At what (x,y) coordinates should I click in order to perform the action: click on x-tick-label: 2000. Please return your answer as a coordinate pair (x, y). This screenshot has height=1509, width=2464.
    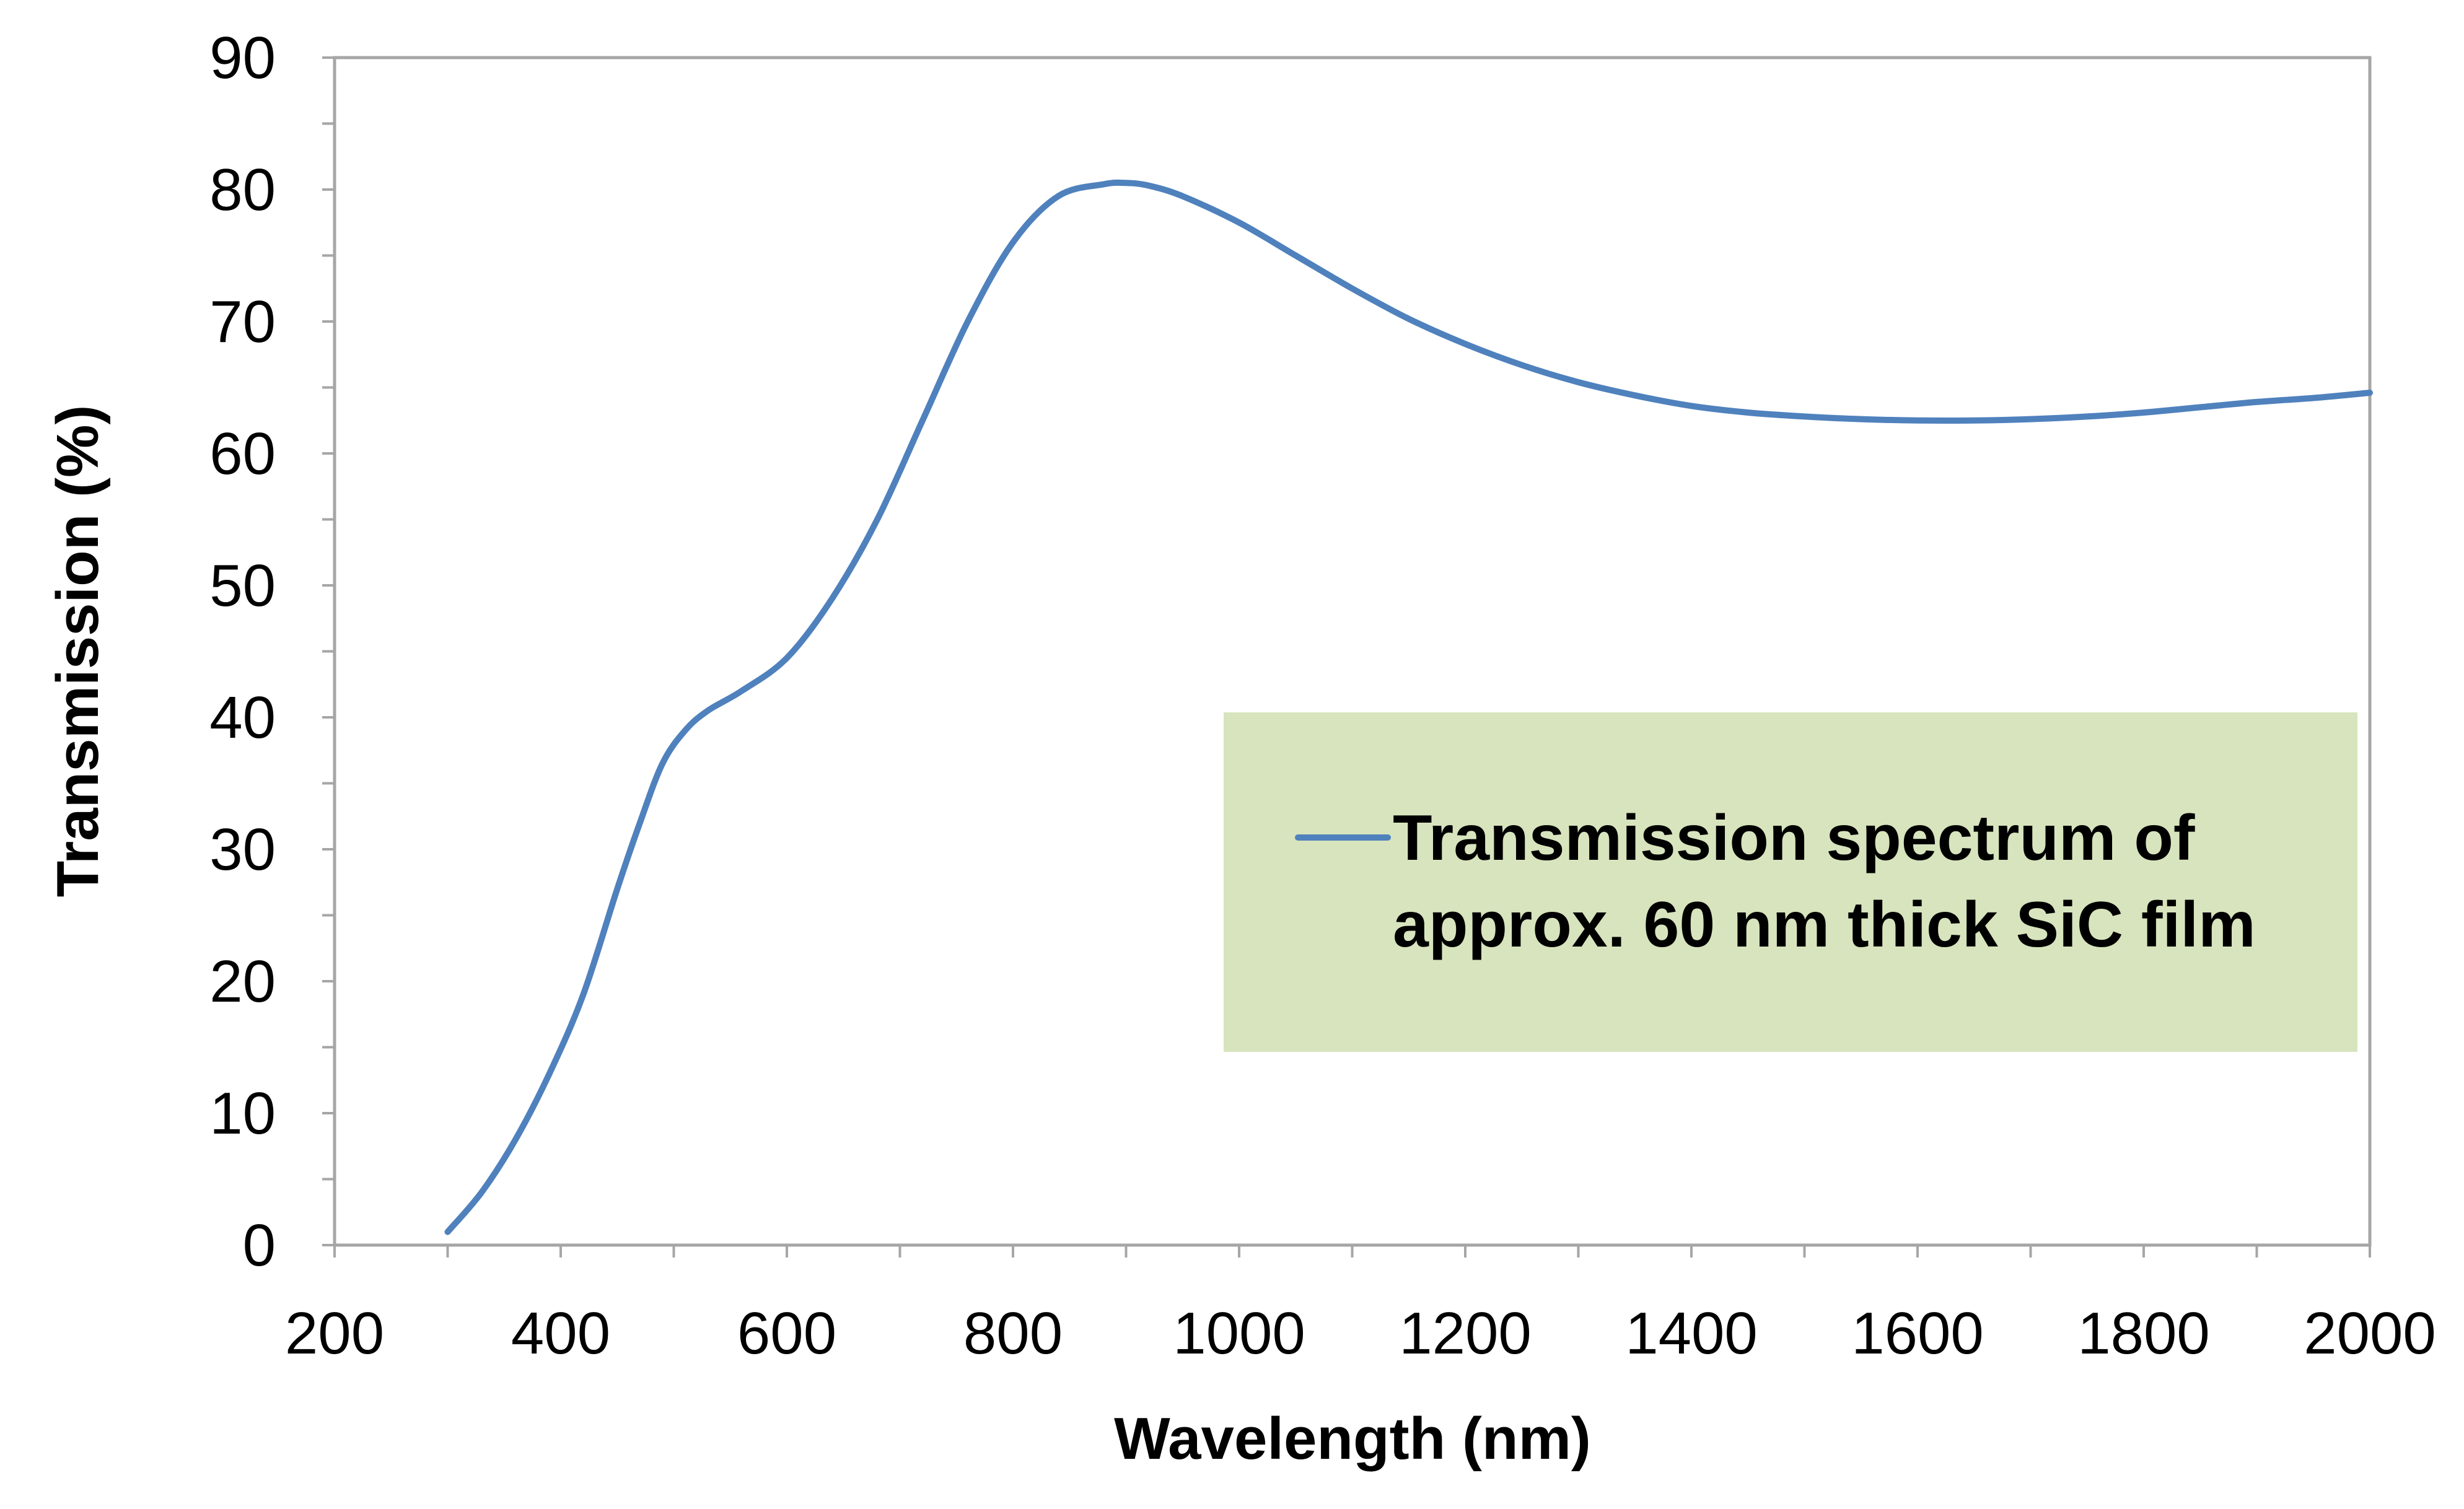
    Looking at the image, I should click on (2370, 1333).